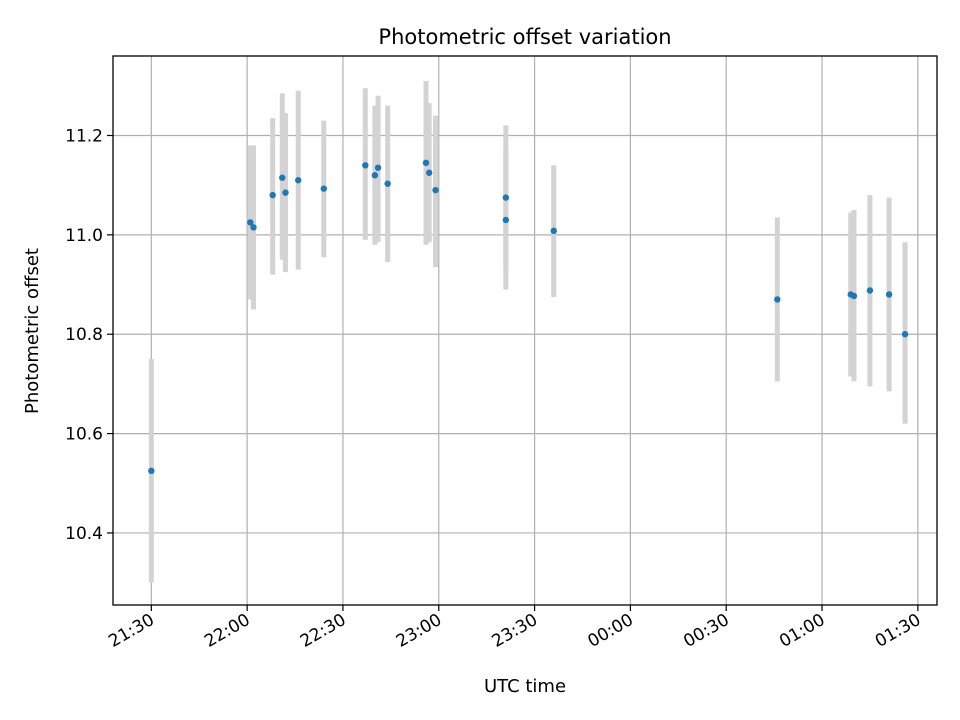 Image resolution: width=960 pixels, height=720 pixels. What do you see at coordinates (84, 534) in the screenshot?
I see `y-tick-label: 10.4` at bounding box center [84, 534].